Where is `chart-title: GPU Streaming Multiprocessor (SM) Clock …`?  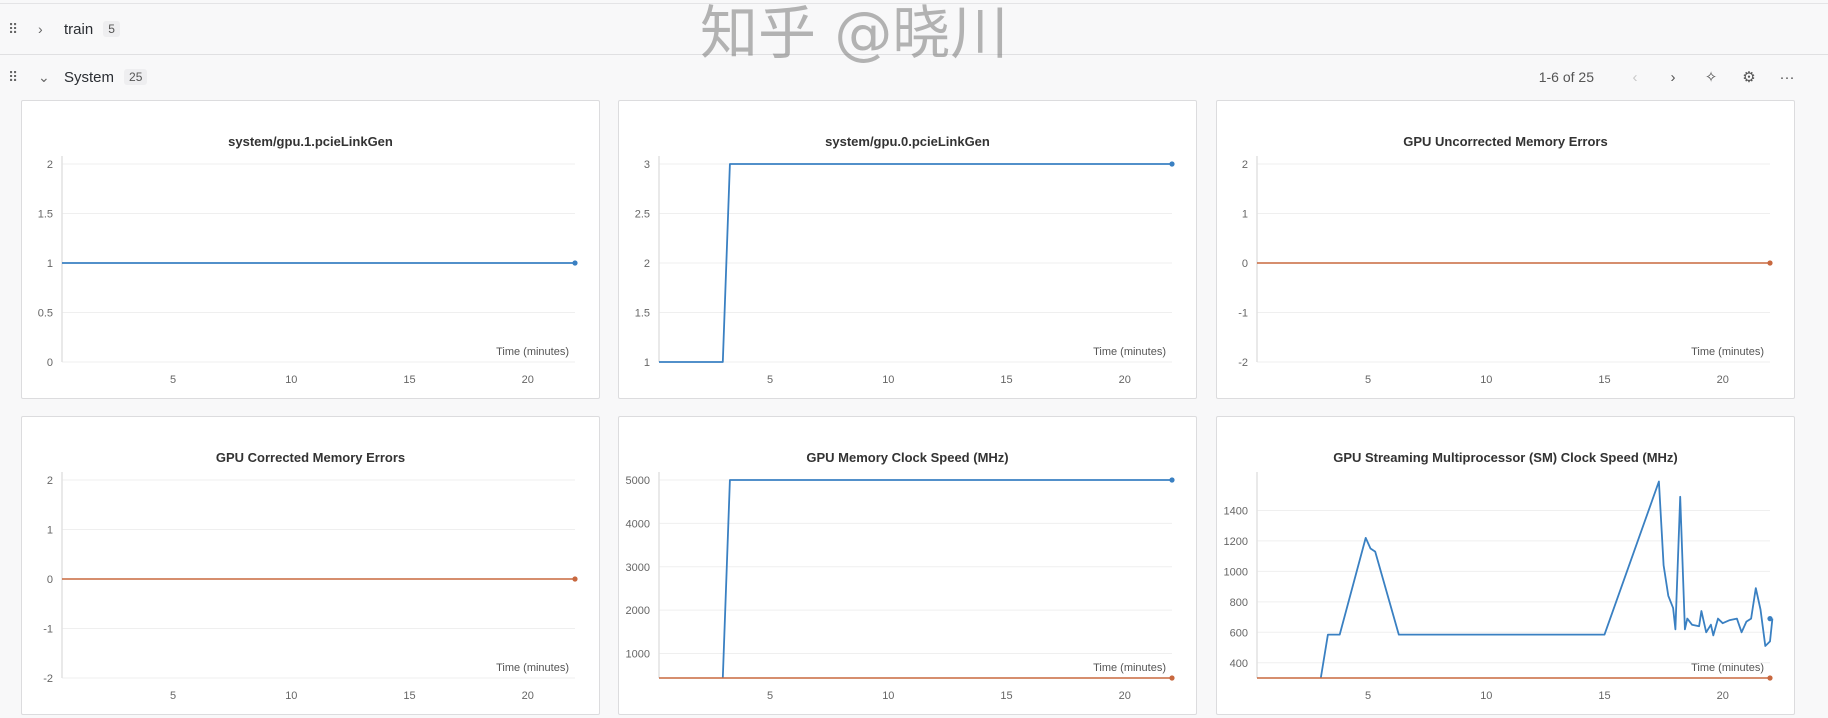
chart-title: GPU Streaming Multiprocessor (SM) Clock … is located at coordinates (1505, 457).